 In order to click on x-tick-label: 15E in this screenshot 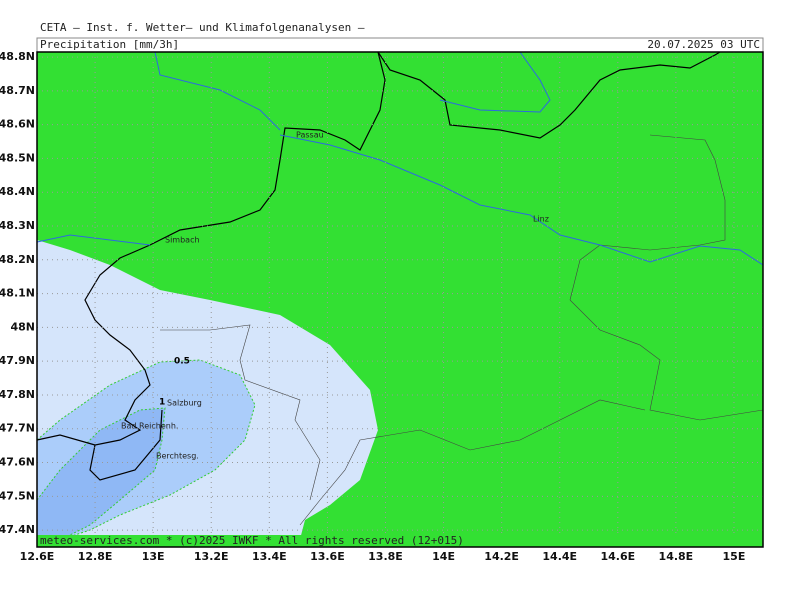, I will do `click(734, 556)`.